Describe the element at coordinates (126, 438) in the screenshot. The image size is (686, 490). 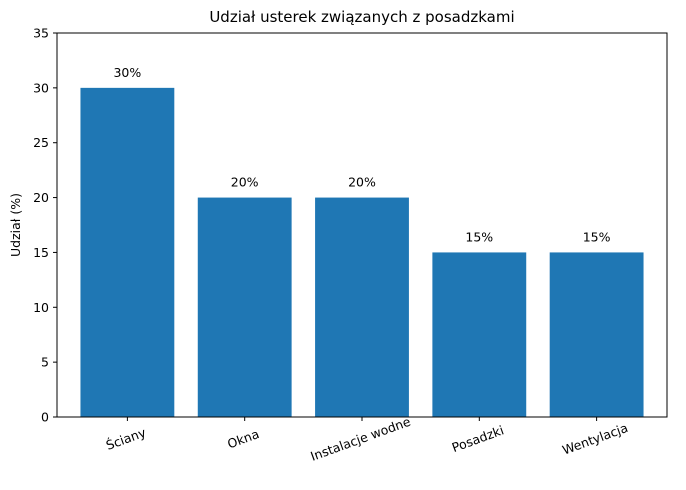
I see `x-tick-label: Ściany` at that location.